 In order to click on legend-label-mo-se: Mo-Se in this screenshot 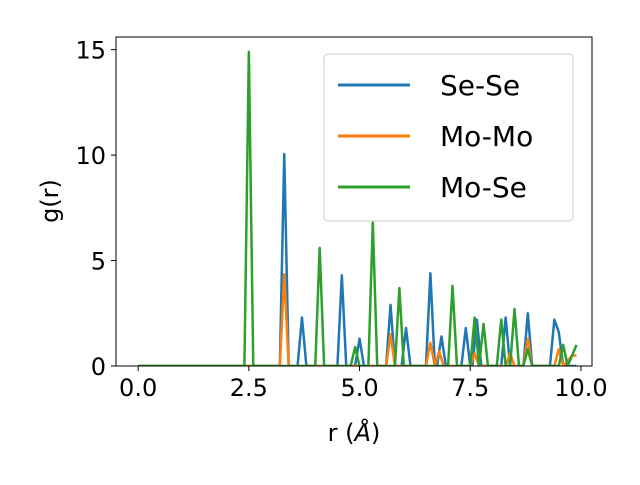, I will do `click(483, 187)`.